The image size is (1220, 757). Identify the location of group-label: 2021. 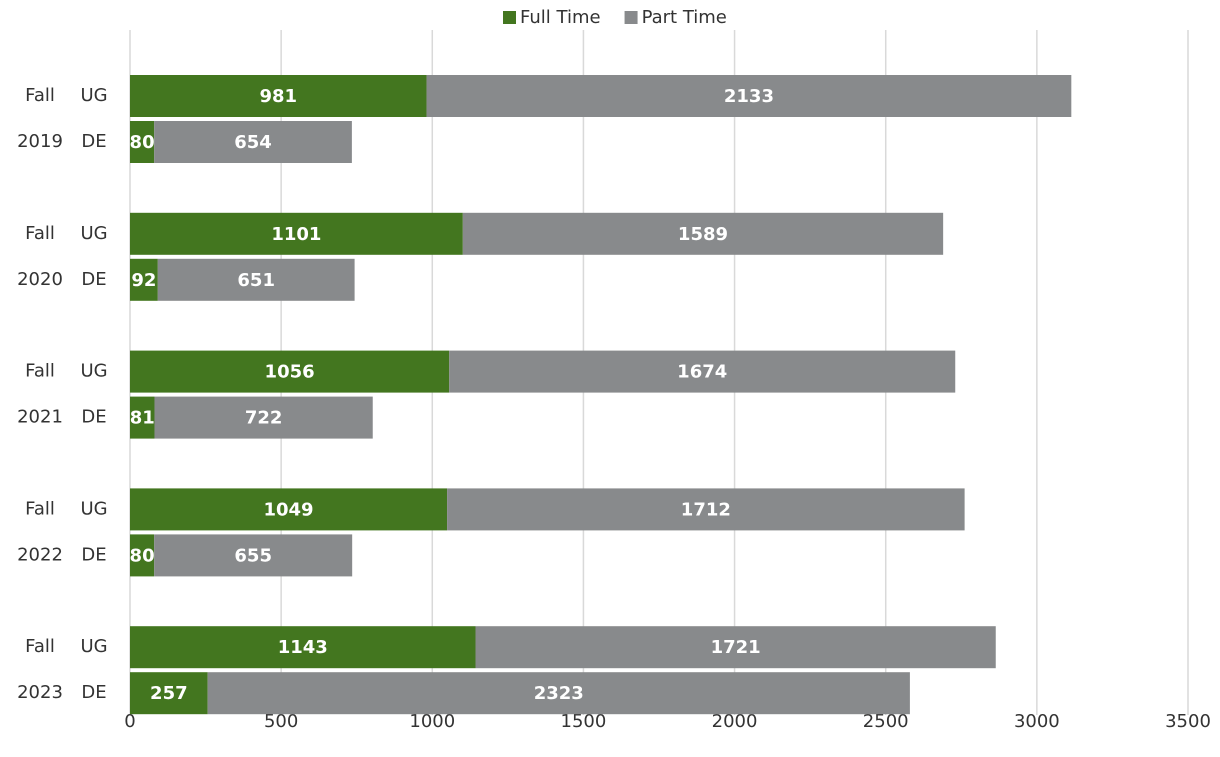
(40, 417).